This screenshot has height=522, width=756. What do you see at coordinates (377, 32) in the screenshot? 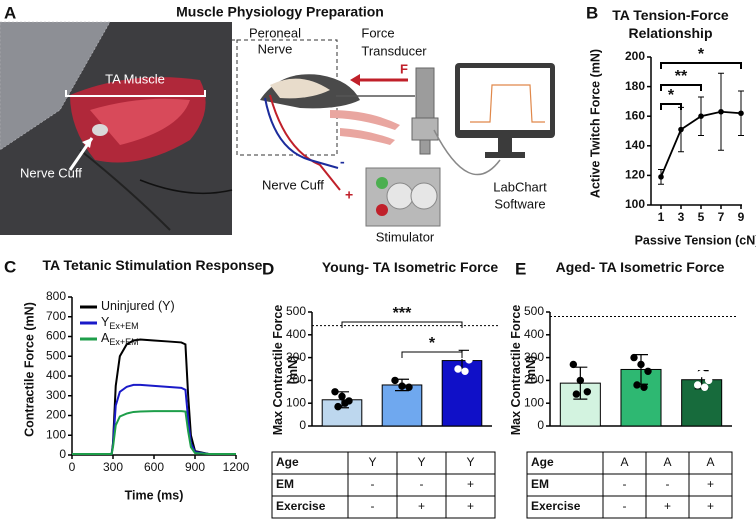
I see `diagram-label: Force` at bounding box center [377, 32].